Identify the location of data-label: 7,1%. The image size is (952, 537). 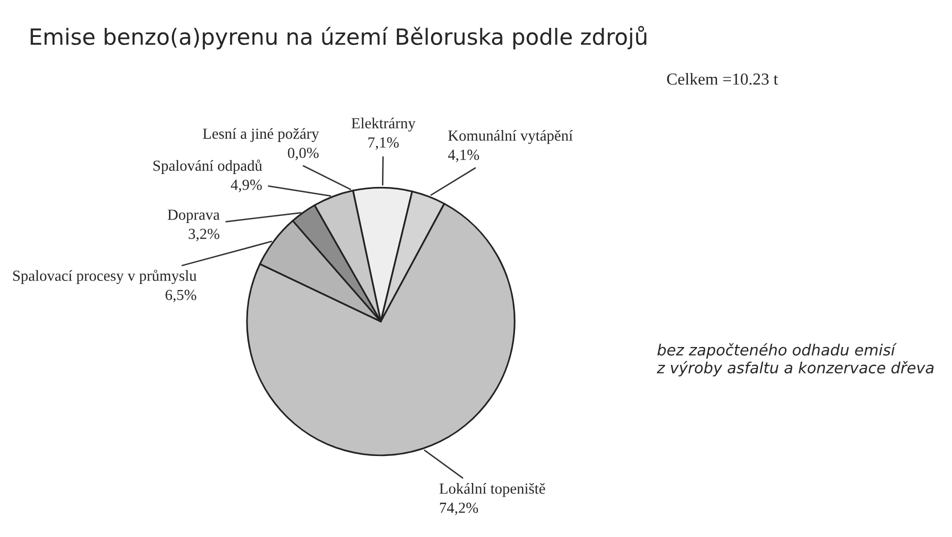
(383, 143).